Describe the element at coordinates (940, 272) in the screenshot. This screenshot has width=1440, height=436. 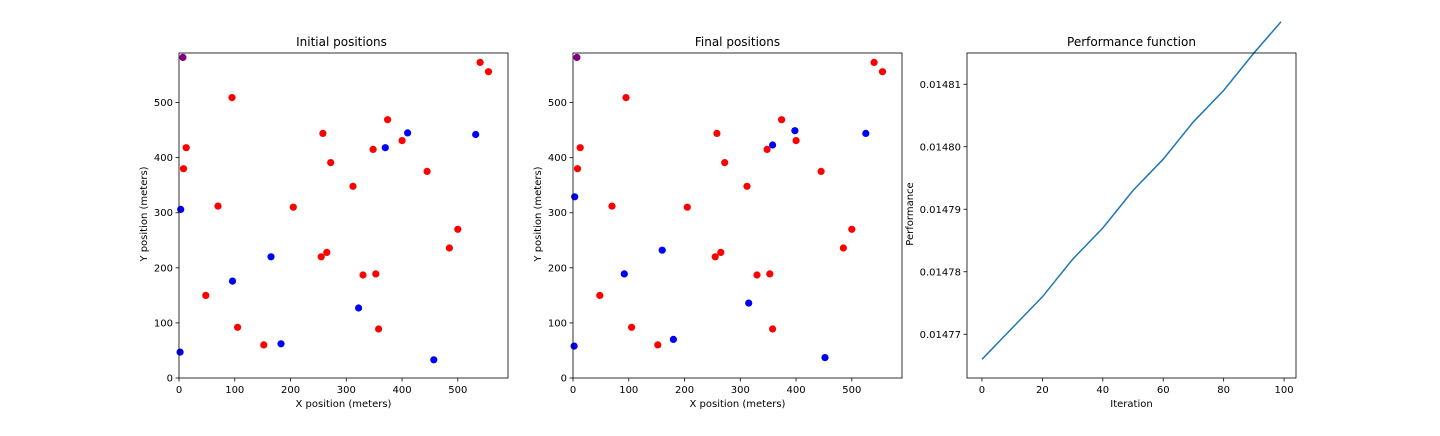
I see `y-tick-label: 0.01478` at that location.